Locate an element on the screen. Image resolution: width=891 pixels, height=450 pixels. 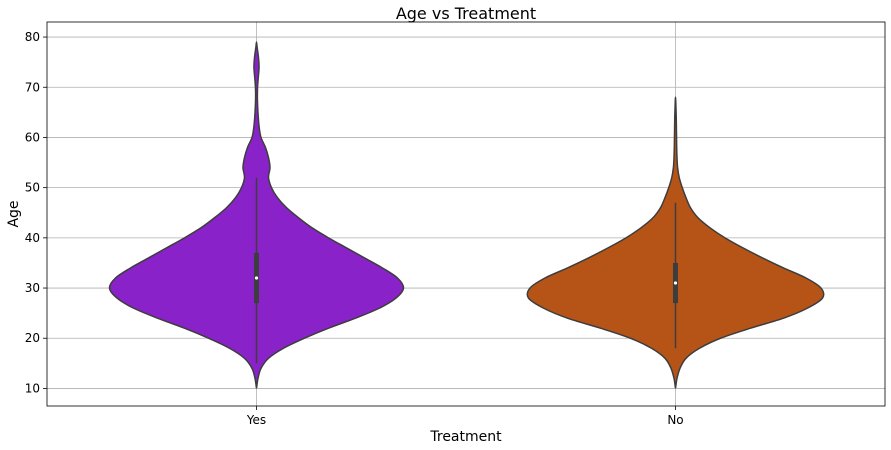
y-tick-label: 10 is located at coordinates (32, 388).